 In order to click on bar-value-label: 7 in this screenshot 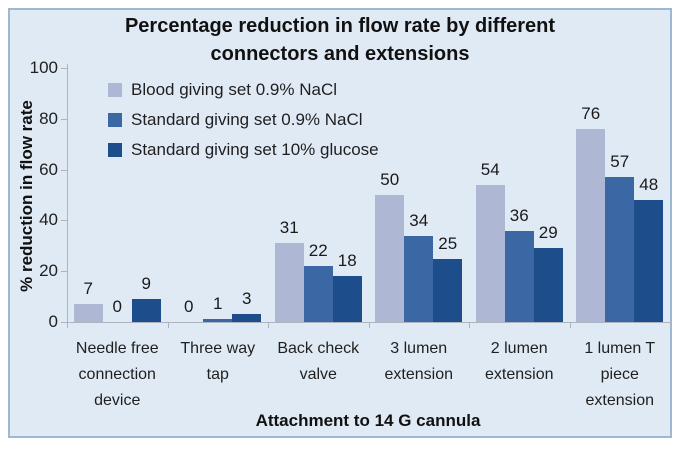, I will do `click(88, 289)`.